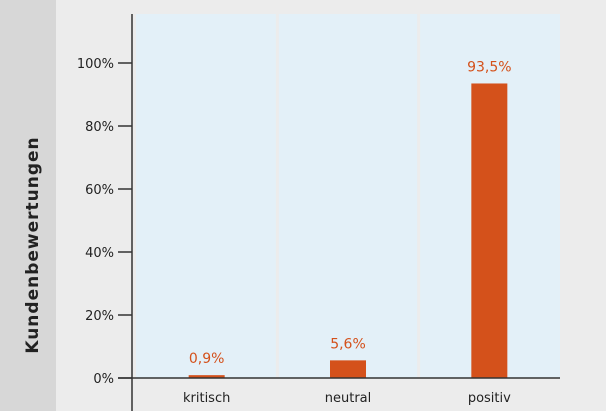 This screenshot has height=411, width=606. What do you see at coordinates (206, 376) in the screenshot?
I see `bar-kritisch` at bounding box center [206, 376].